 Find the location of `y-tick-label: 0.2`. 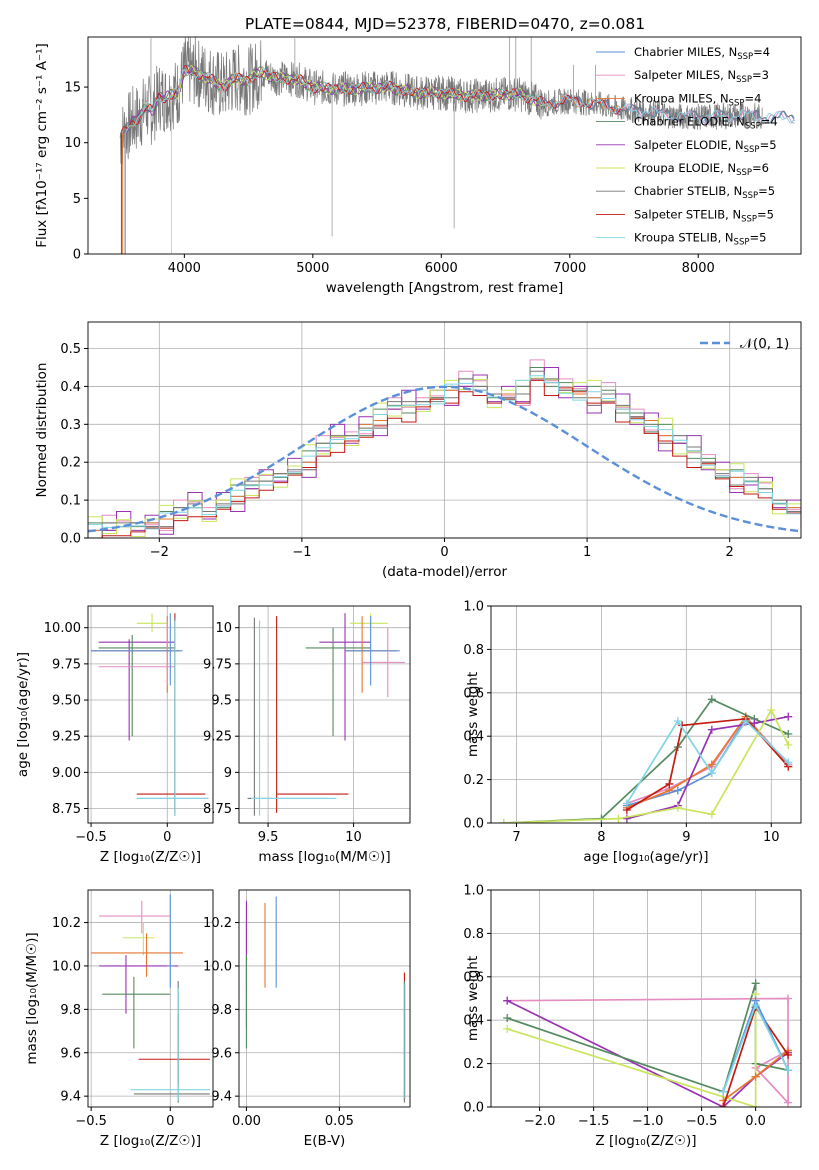

y-tick-label: 0.2 is located at coordinates (473, 1064).